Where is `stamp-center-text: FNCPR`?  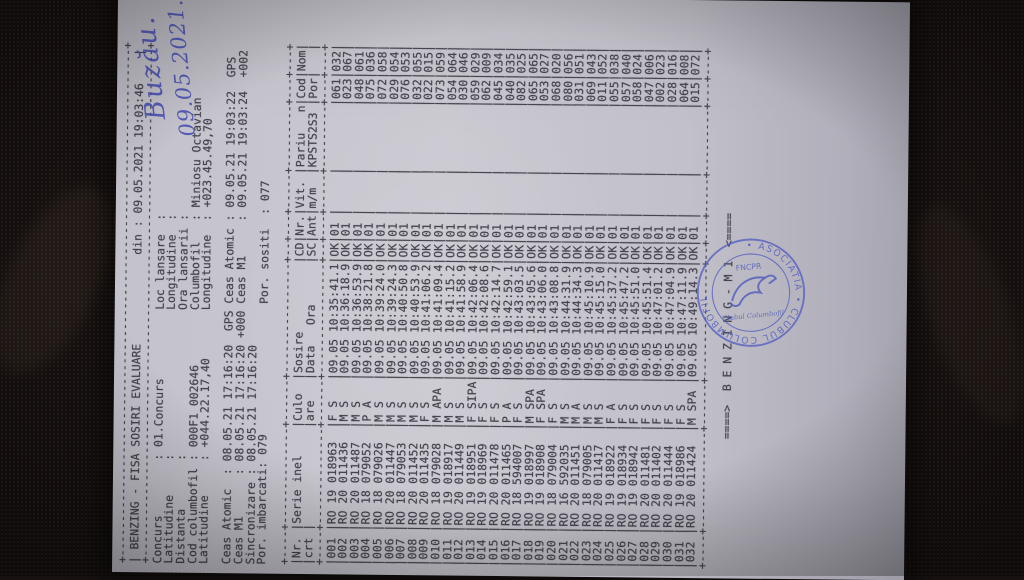
stamp-center-text: FNCPR is located at coordinates (748, 266).